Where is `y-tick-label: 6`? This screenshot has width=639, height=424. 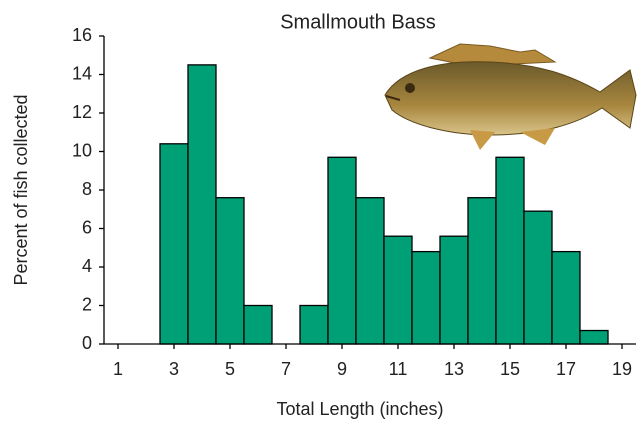 y-tick-label: 6 is located at coordinates (87, 227).